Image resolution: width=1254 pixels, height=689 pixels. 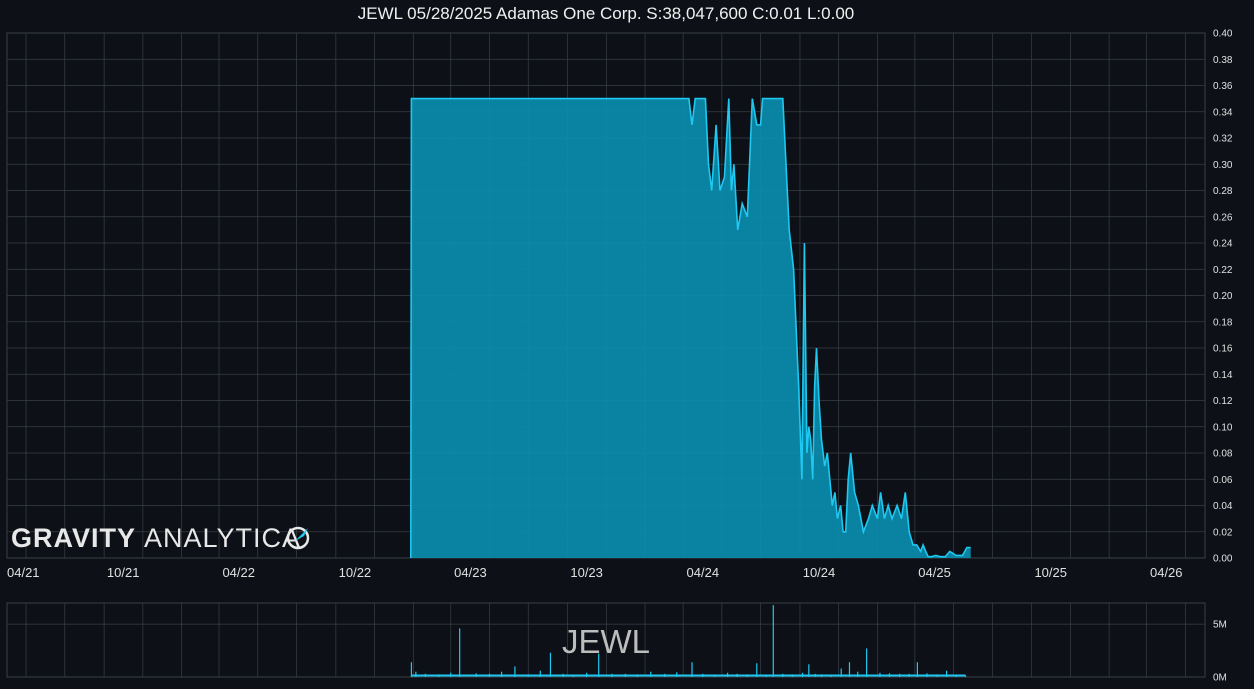 I want to click on y-tick-label: 0.32, so click(x=1223, y=139).